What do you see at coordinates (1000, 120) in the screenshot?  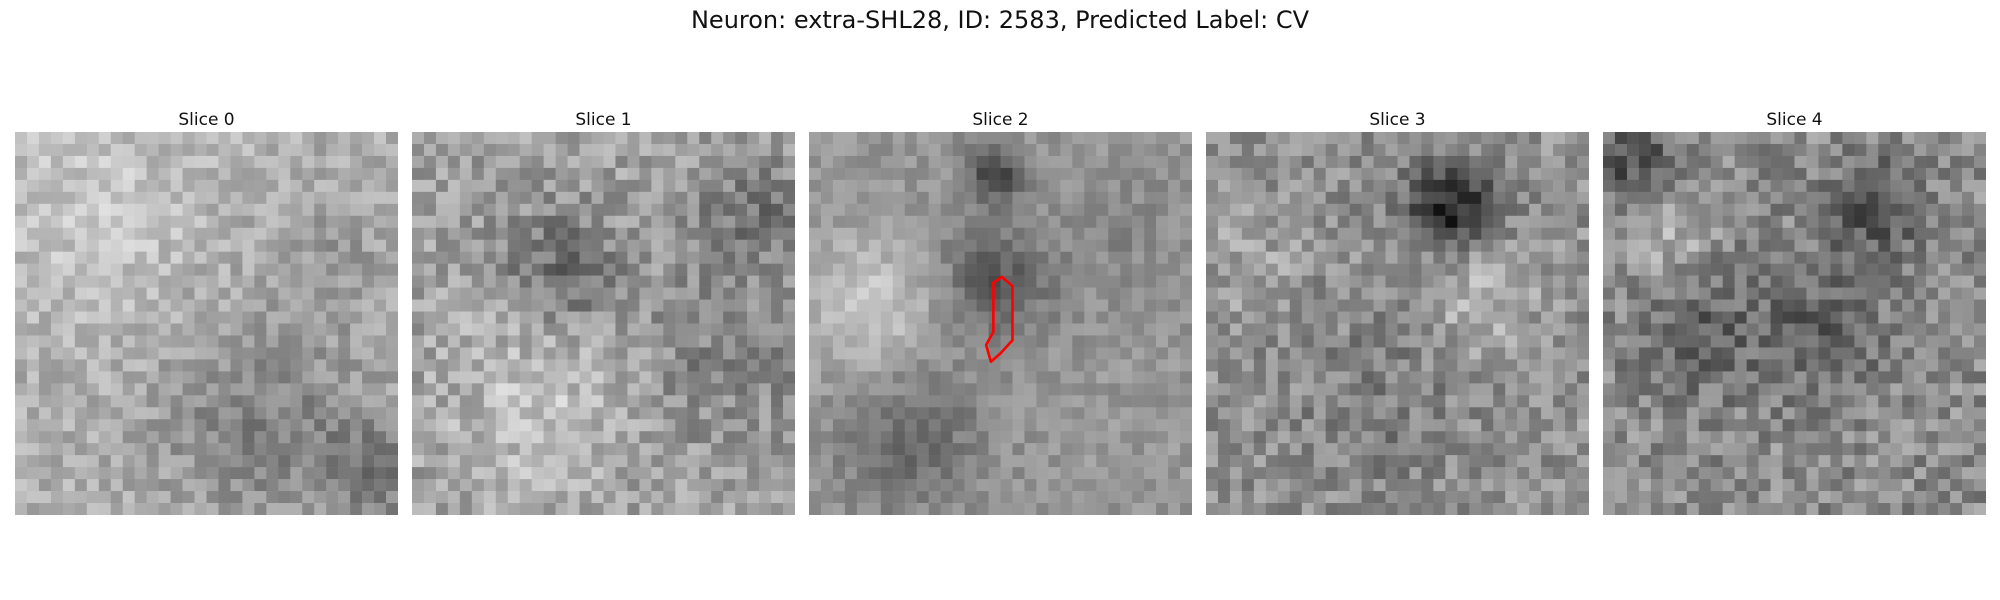 I see `slice-title: Slice 2` at bounding box center [1000, 120].